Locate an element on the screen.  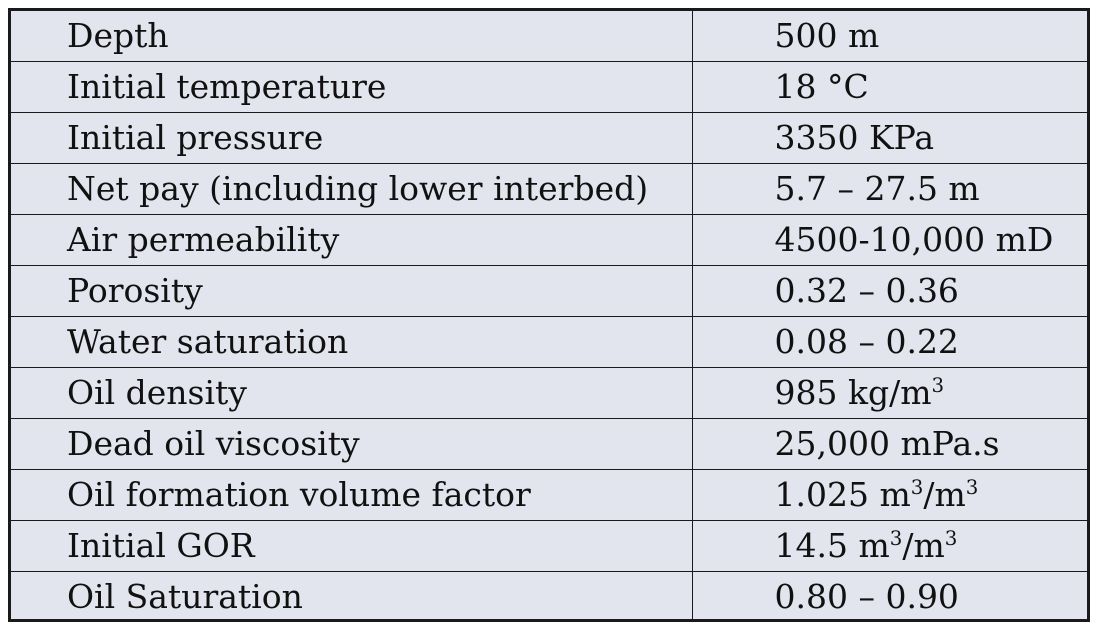
property-value: 0.32 – 0.36 is located at coordinates (889, 291).